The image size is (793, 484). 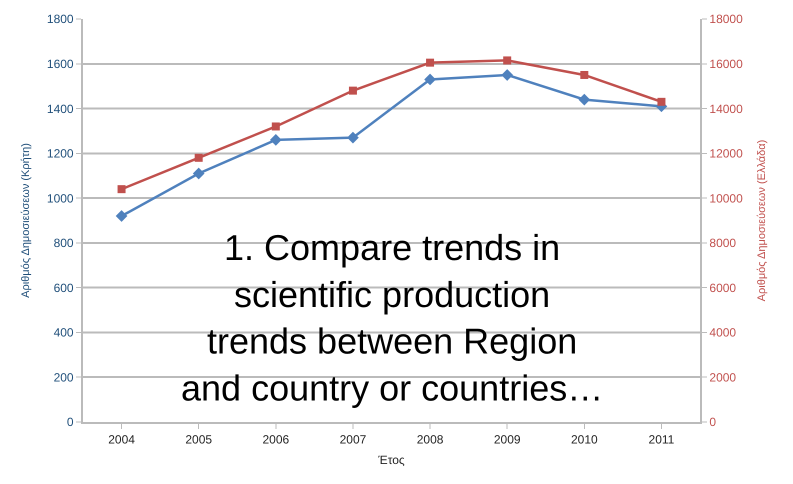 What do you see at coordinates (64, 333) in the screenshot?
I see `y-tick-label: 400` at bounding box center [64, 333].